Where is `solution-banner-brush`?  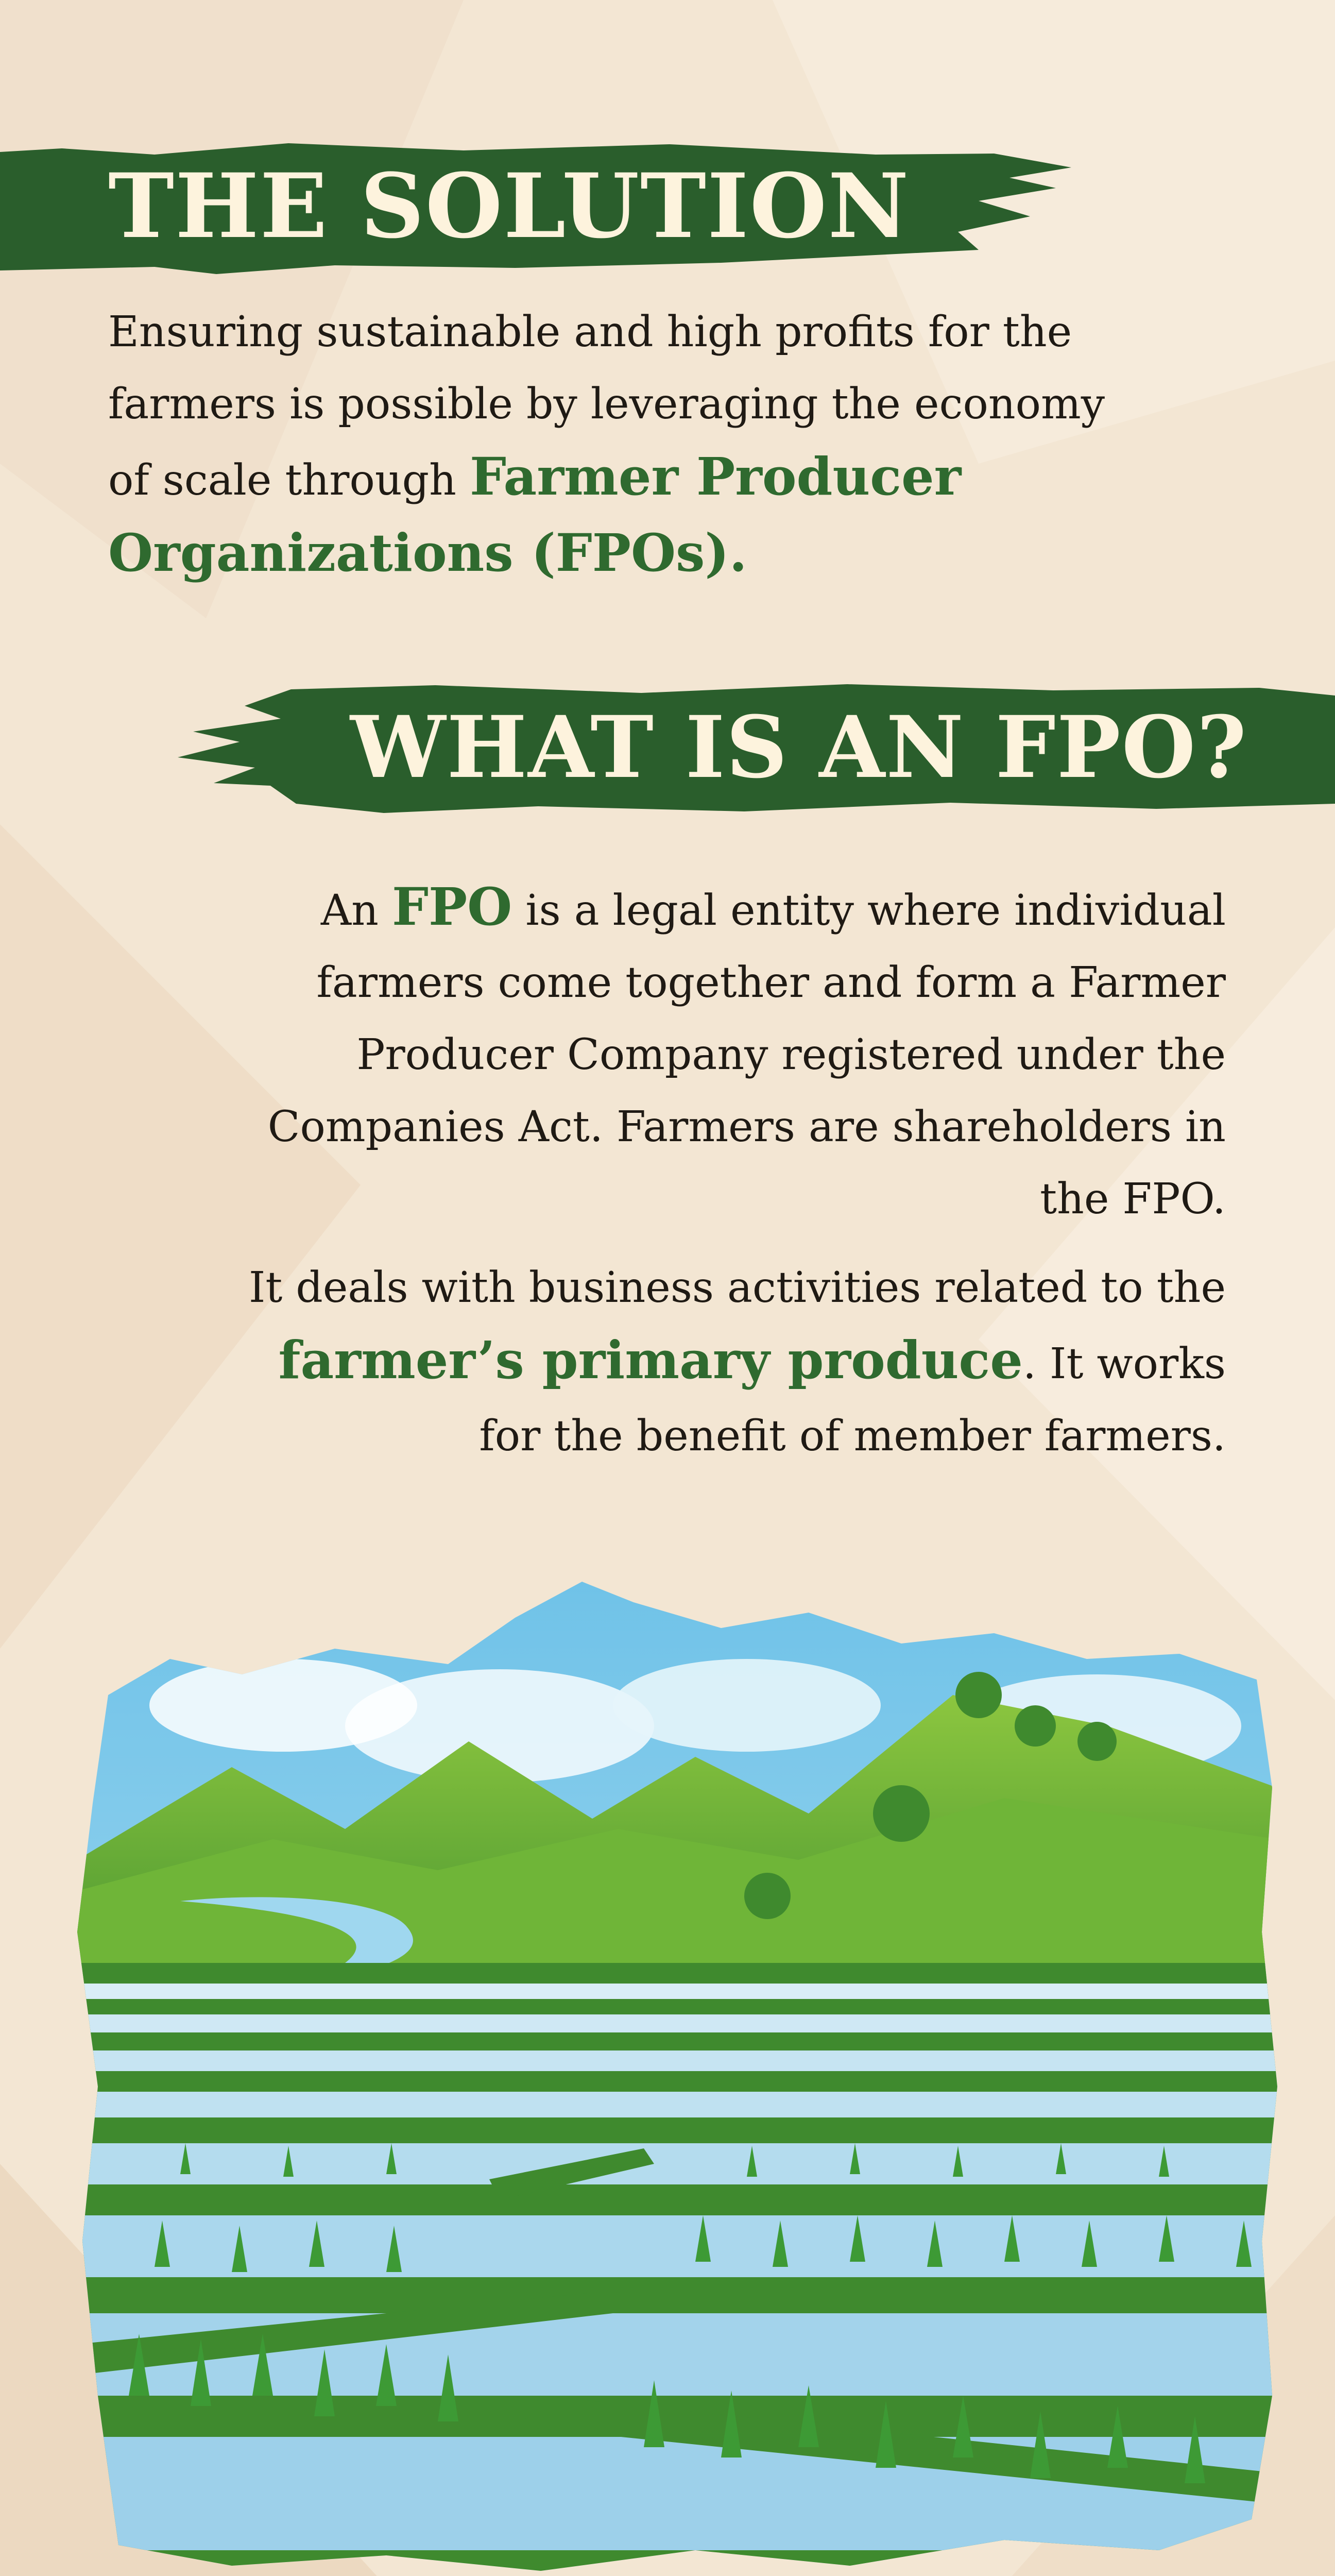
solution-banner-brush is located at coordinates (535, 208).